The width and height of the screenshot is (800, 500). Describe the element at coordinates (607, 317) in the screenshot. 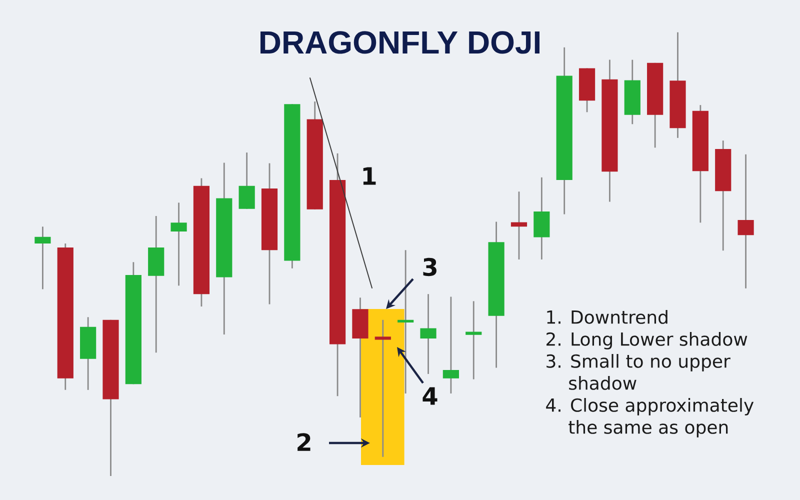

I see `annotation: 1. Downtrend` at that location.